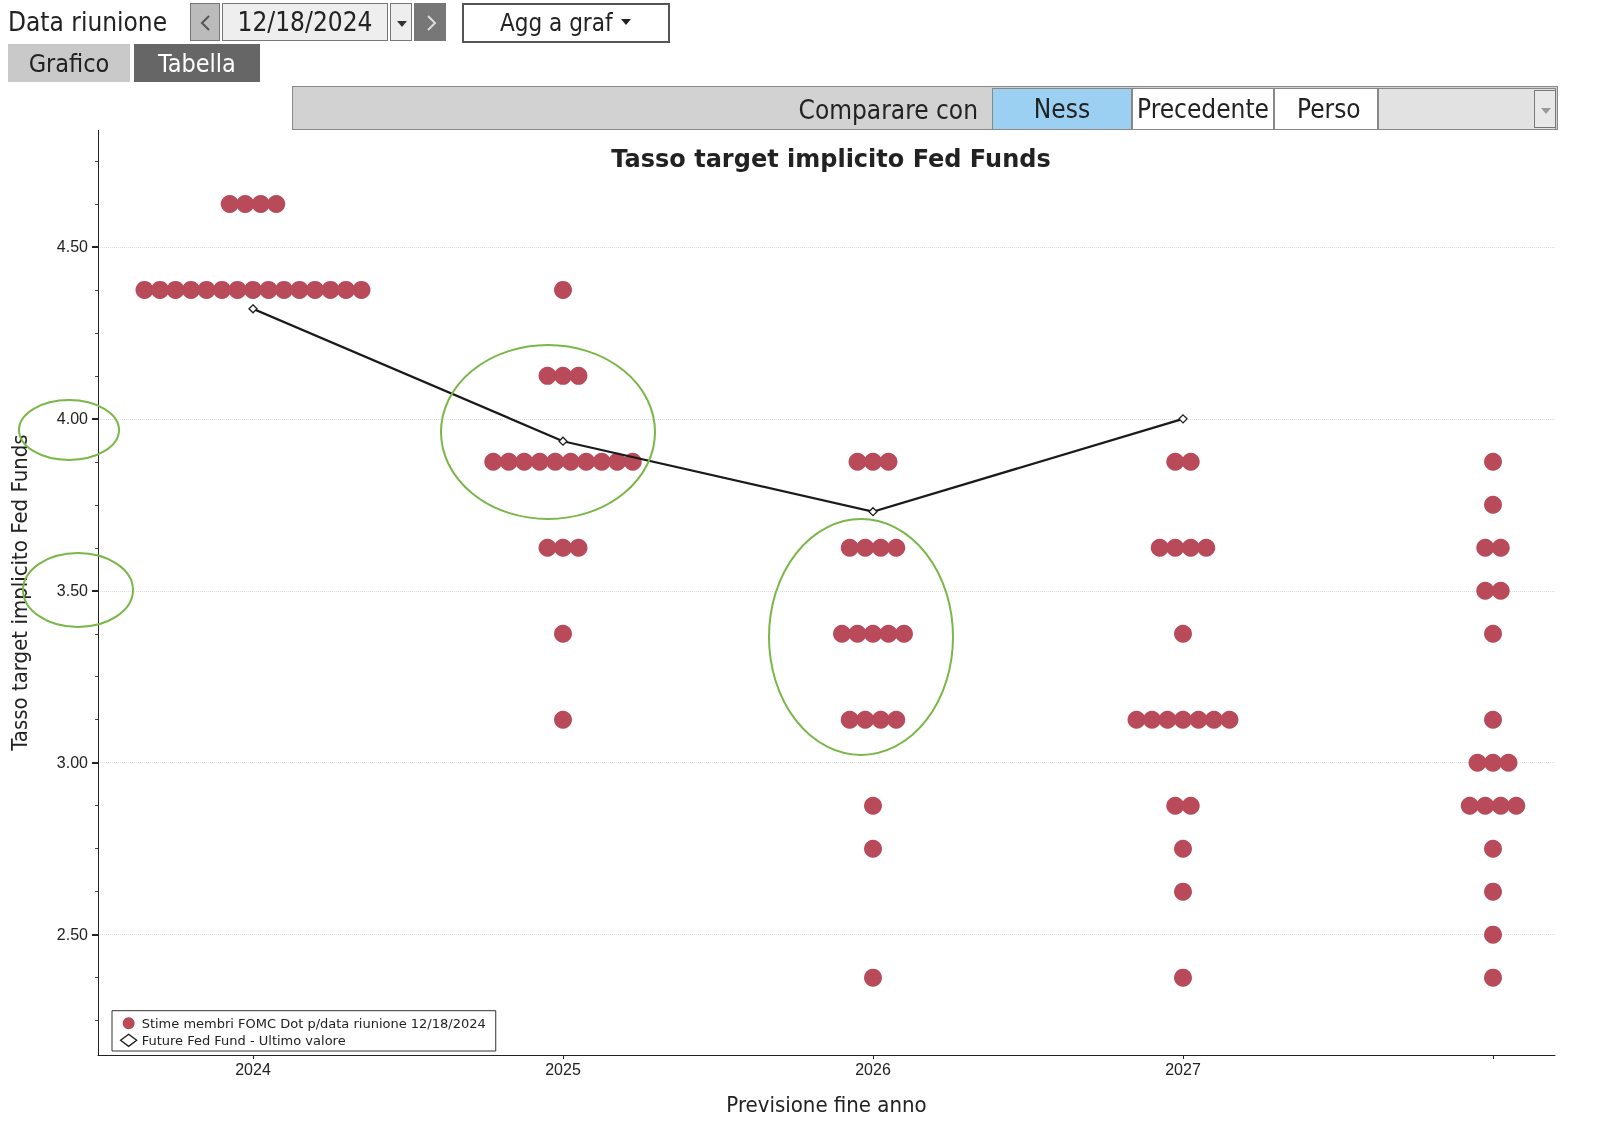  Describe the element at coordinates (19, 593) in the screenshot. I see `y-axis-title: Tasso target implicito Fed Funds` at that location.